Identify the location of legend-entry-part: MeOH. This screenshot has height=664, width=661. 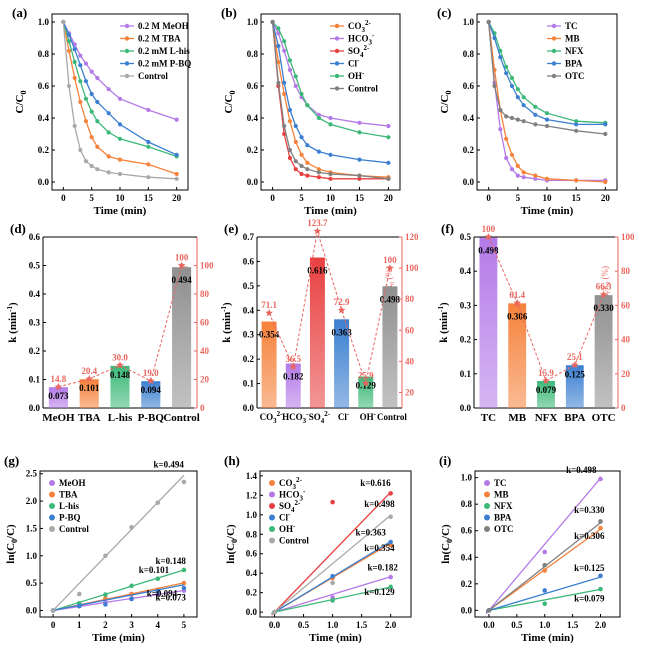
(72, 483).